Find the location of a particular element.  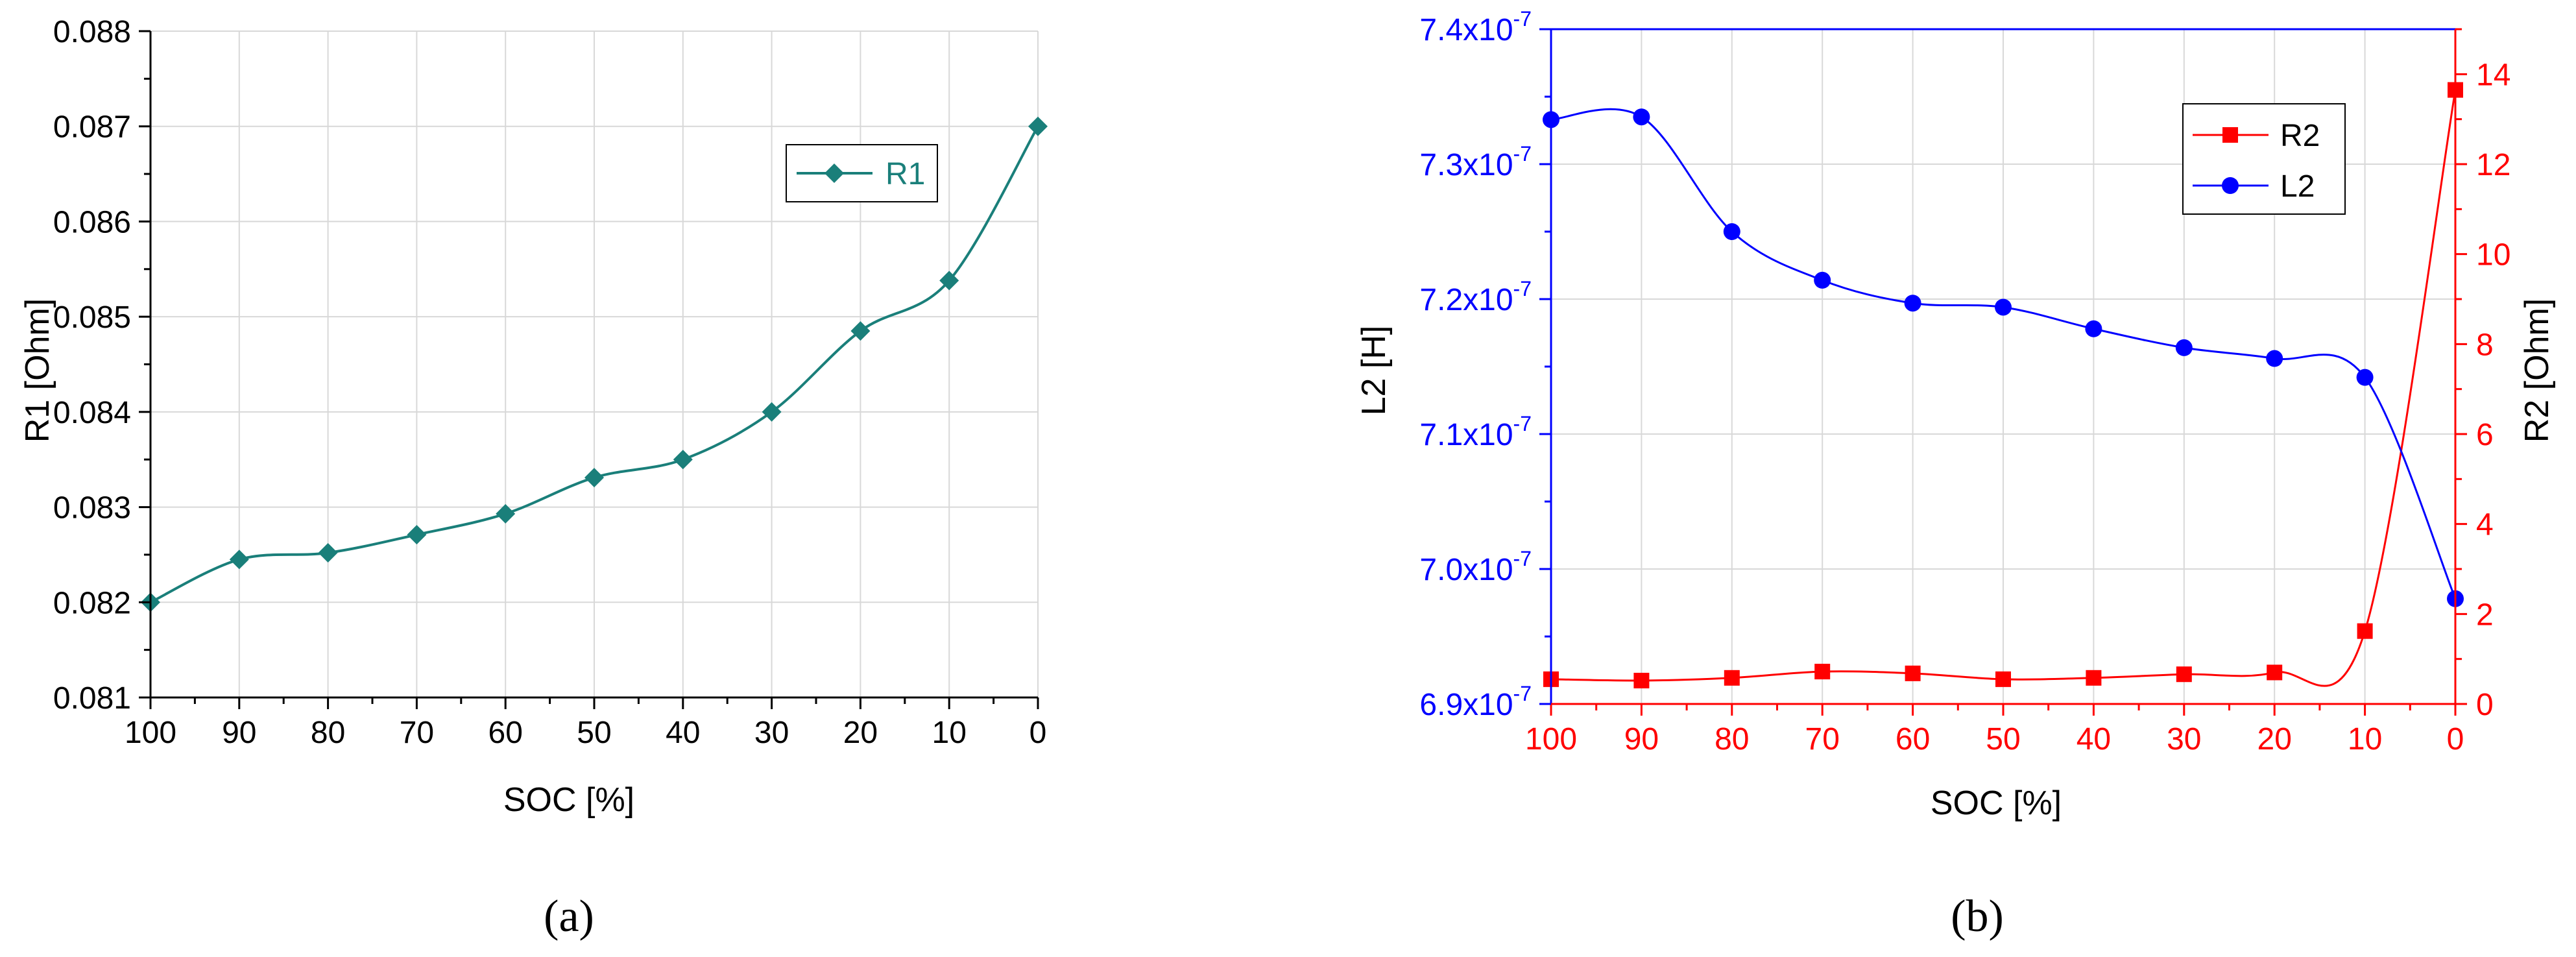

chart-a-x-tick-label: 60 is located at coordinates (505, 733).